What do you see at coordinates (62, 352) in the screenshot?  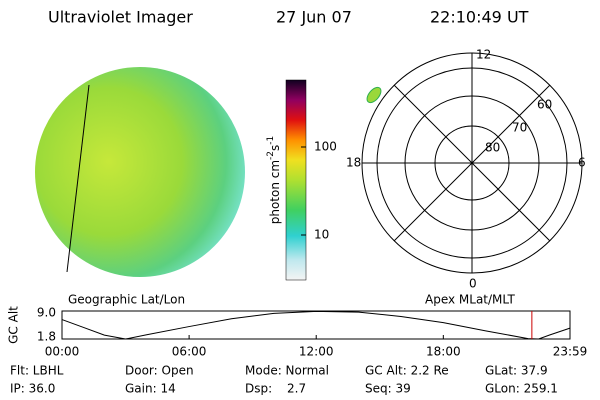 I see `x-tick-label: 00:00` at bounding box center [62, 352].